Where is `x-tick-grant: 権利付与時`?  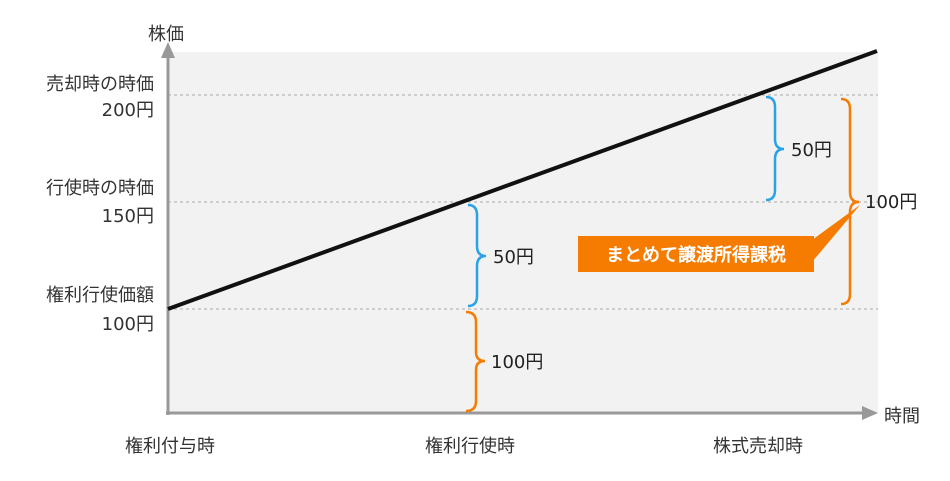
x-tick-grant: 権利付与時 is located at coordinates (170, 446).